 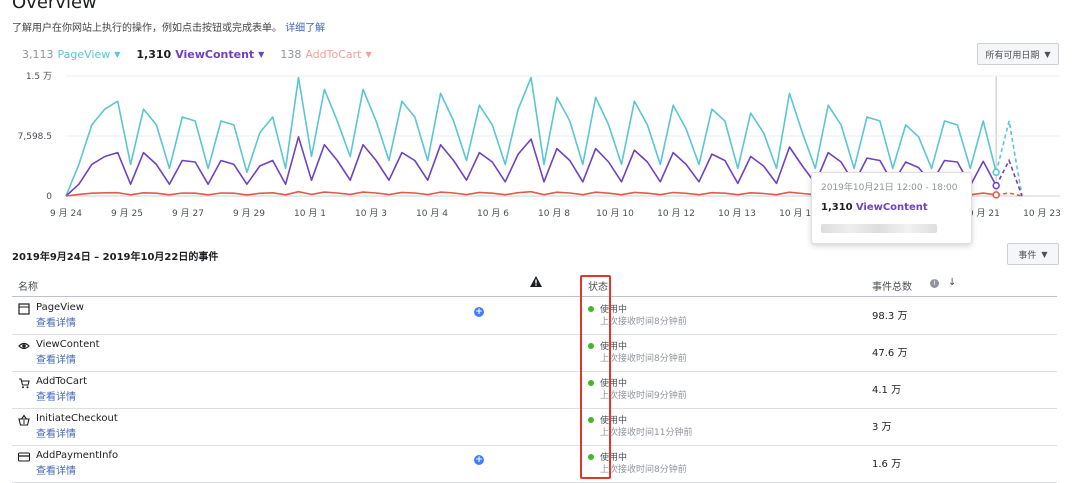 What do you see at coordinates (60, 307) in the screenshot?
I see `event-name: PageView` at bounding box center [60, 307].